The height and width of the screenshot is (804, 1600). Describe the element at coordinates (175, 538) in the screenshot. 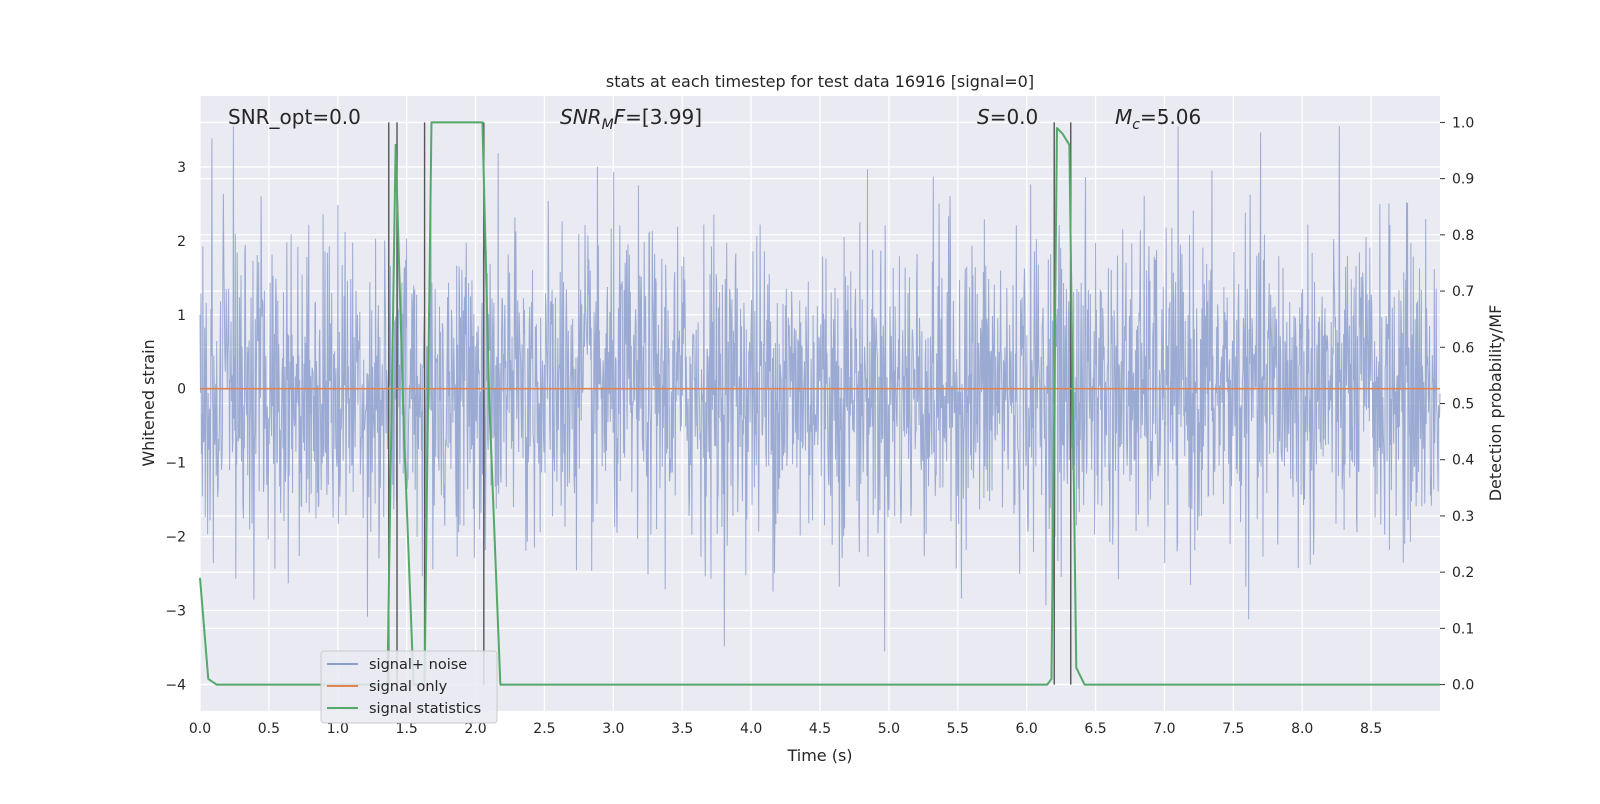

I see `y-tick-label: −2` at that location.